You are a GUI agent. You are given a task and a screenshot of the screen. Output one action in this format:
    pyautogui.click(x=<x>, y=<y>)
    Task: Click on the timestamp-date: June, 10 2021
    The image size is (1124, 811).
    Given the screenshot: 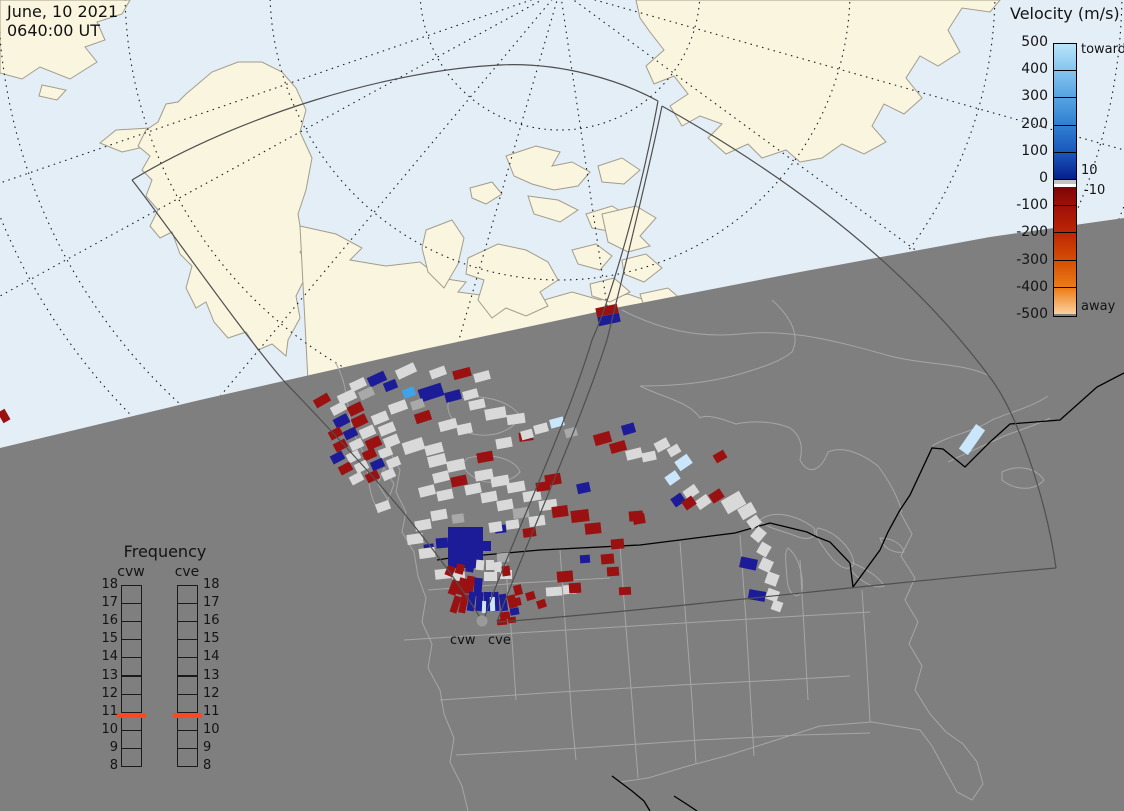 What is the action you would take?
    pyautogui.click(x=63, y=11)
    